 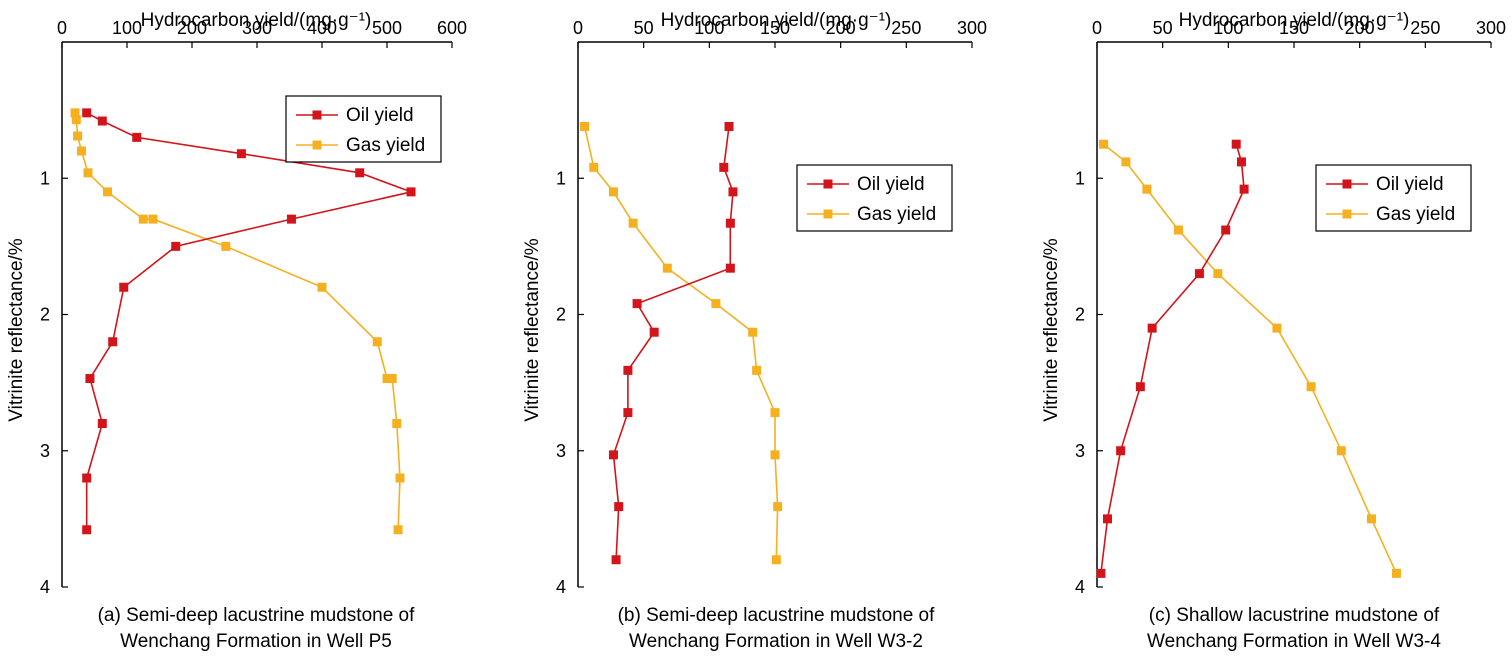 What do you see at coordinates (776, 641) in the screenshot?
I see `caption-line-2: Wenchang Formation in Well W3-2` at bounding box center [776, 641].